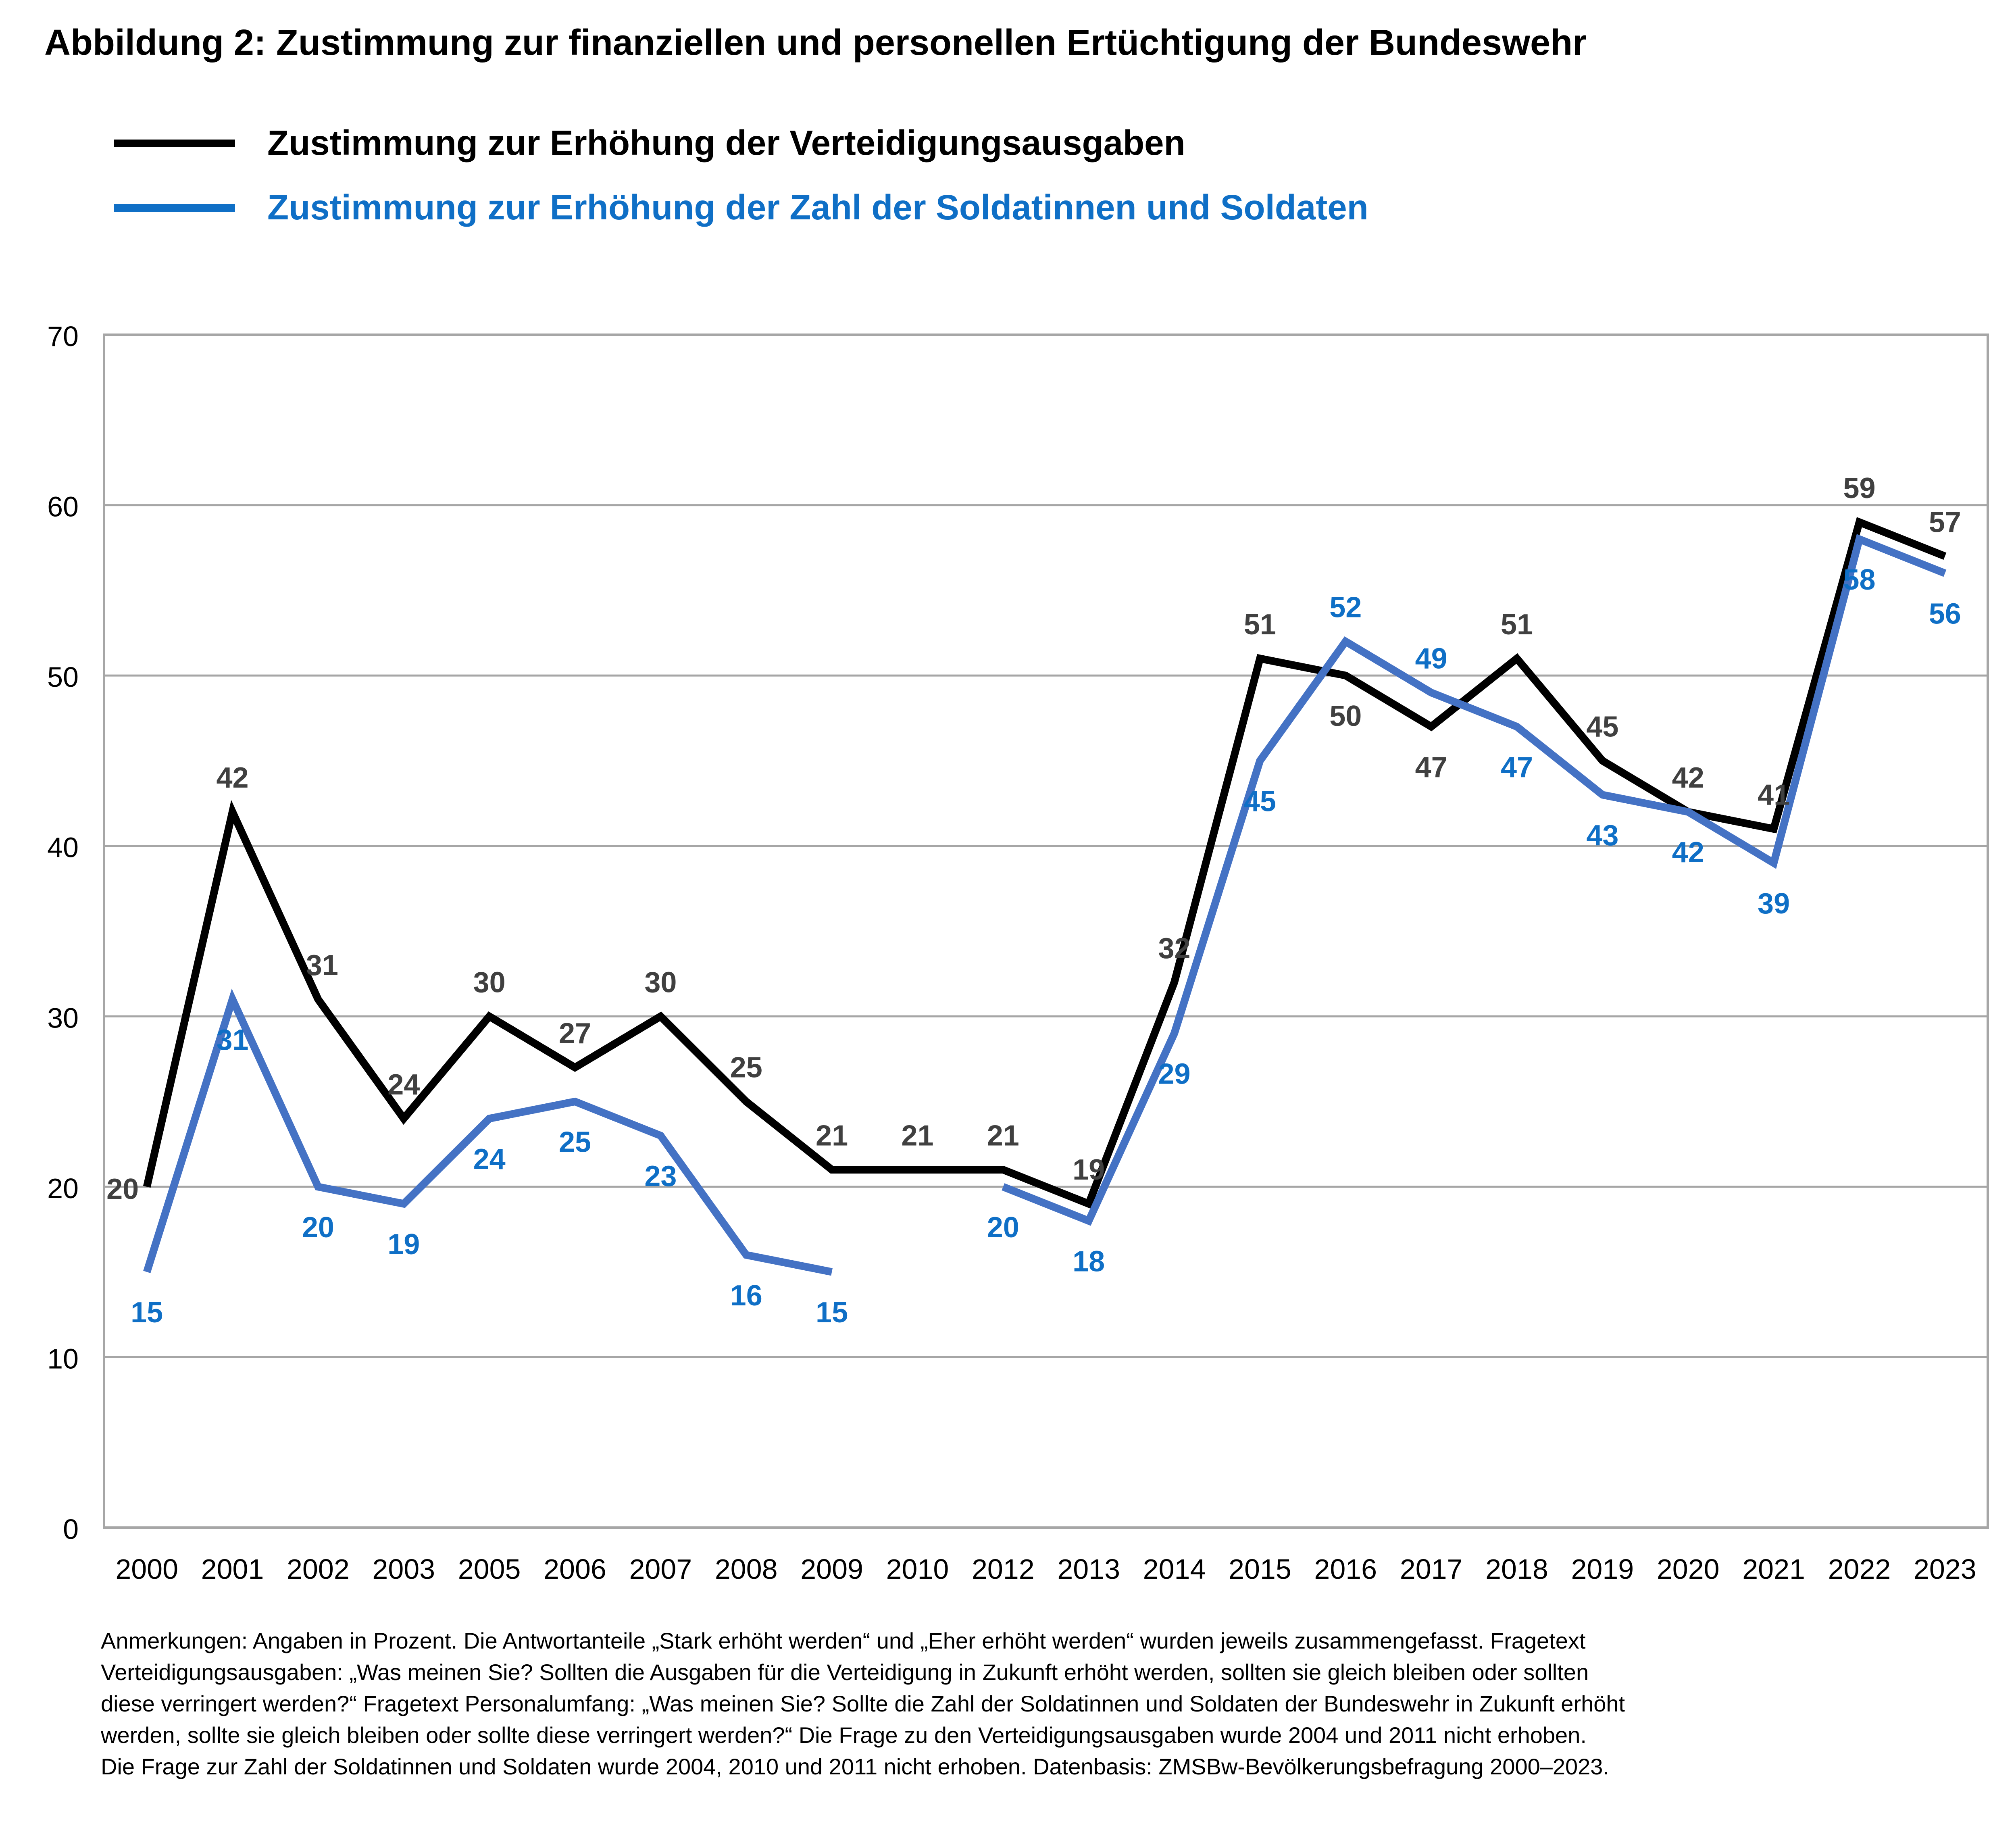 This screenshot has width=2016, height=1826. I want to click on x-tick-label: 2022, so click(1860, 1569).